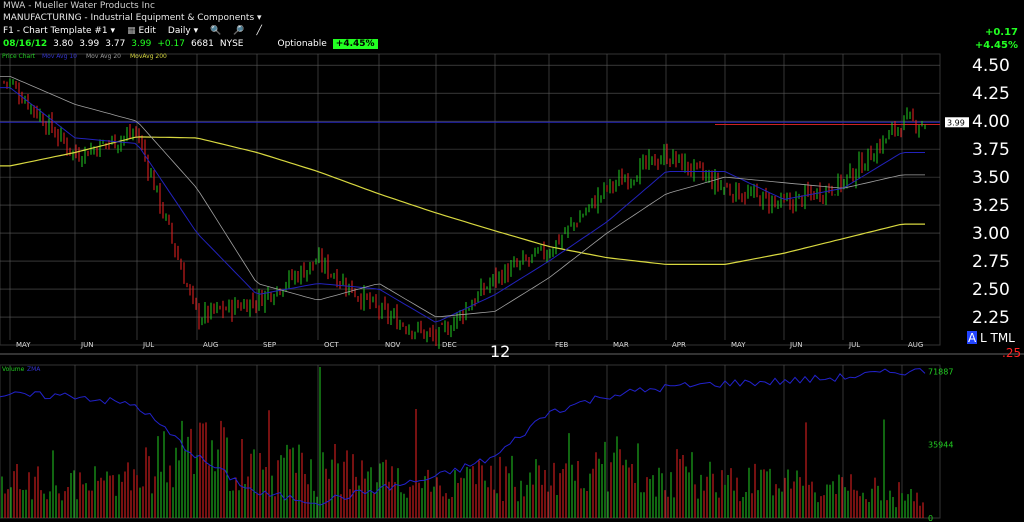 This screenshot has width=1024, height=522. What do you see at coordinates (239, 31) in the screenshot?
I see `zoom-out-icon: 🔎` at bounding box center [239, 31].